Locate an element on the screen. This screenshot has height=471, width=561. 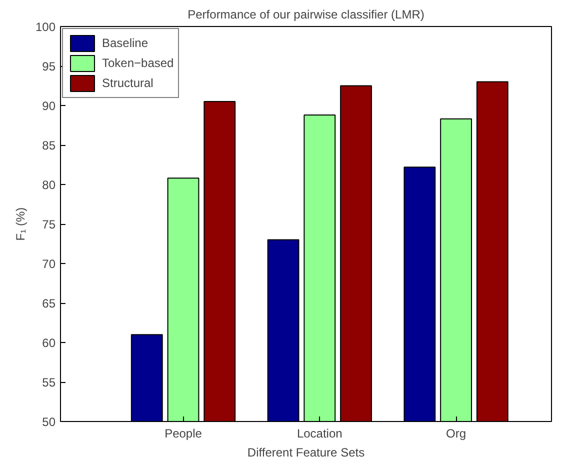
x-axis-title: Different Feature Sets is located at coordinates (306, 453).